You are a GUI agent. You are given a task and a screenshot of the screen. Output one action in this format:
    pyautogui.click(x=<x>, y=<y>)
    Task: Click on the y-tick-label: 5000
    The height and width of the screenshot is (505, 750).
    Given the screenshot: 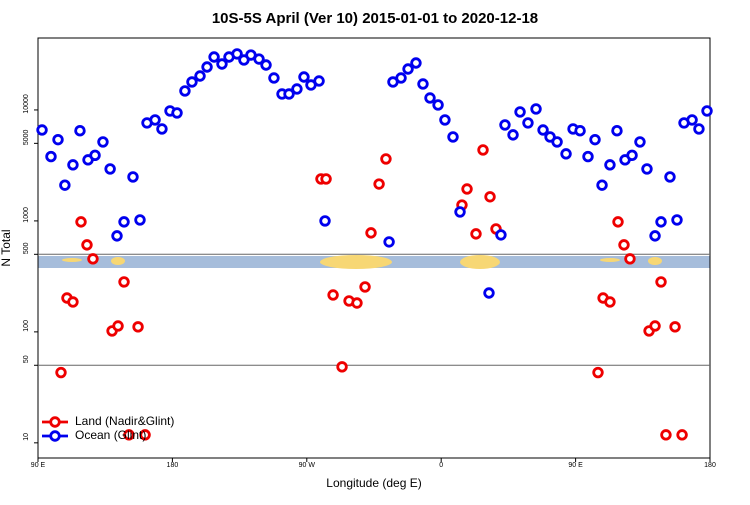 What is the action you would take?
    pyautogui.click(x=26, y=137)
    